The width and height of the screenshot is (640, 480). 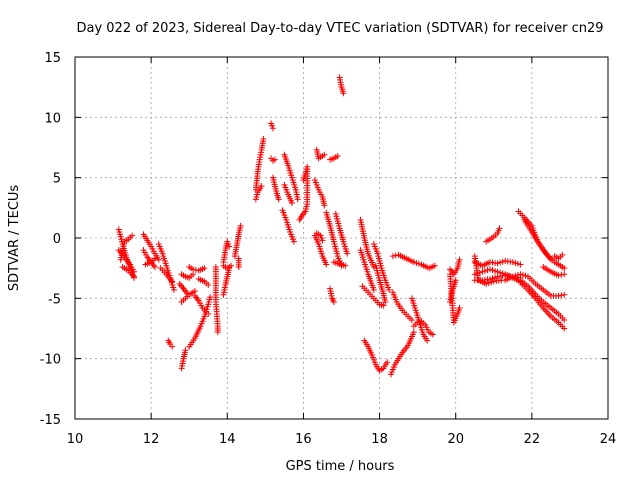 What do you see at coordinates (303, 439) in the screenshot?
I see `x-tick-label: 16` at bounding box center [303, 439].